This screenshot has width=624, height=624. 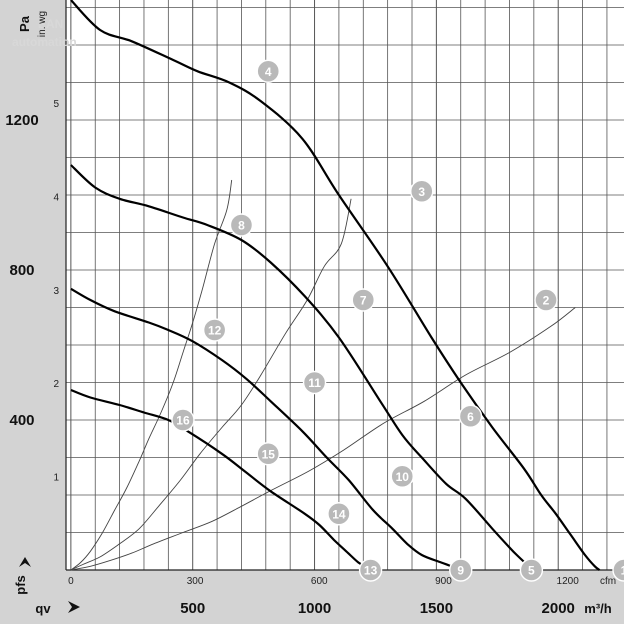 I want to click on inner-x-axis-tick-label: 0, so click(x=71, y=581).